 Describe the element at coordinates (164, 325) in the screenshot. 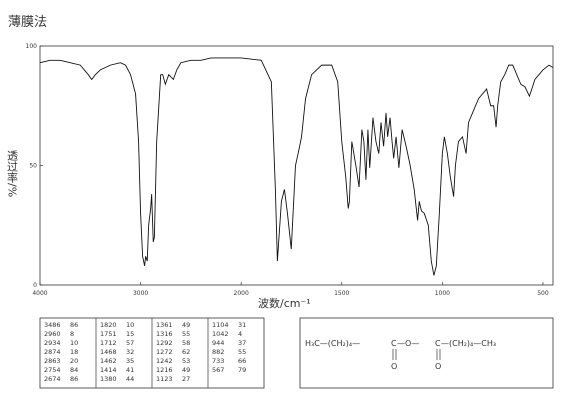

I see `peak-cell: 1361` at that location.